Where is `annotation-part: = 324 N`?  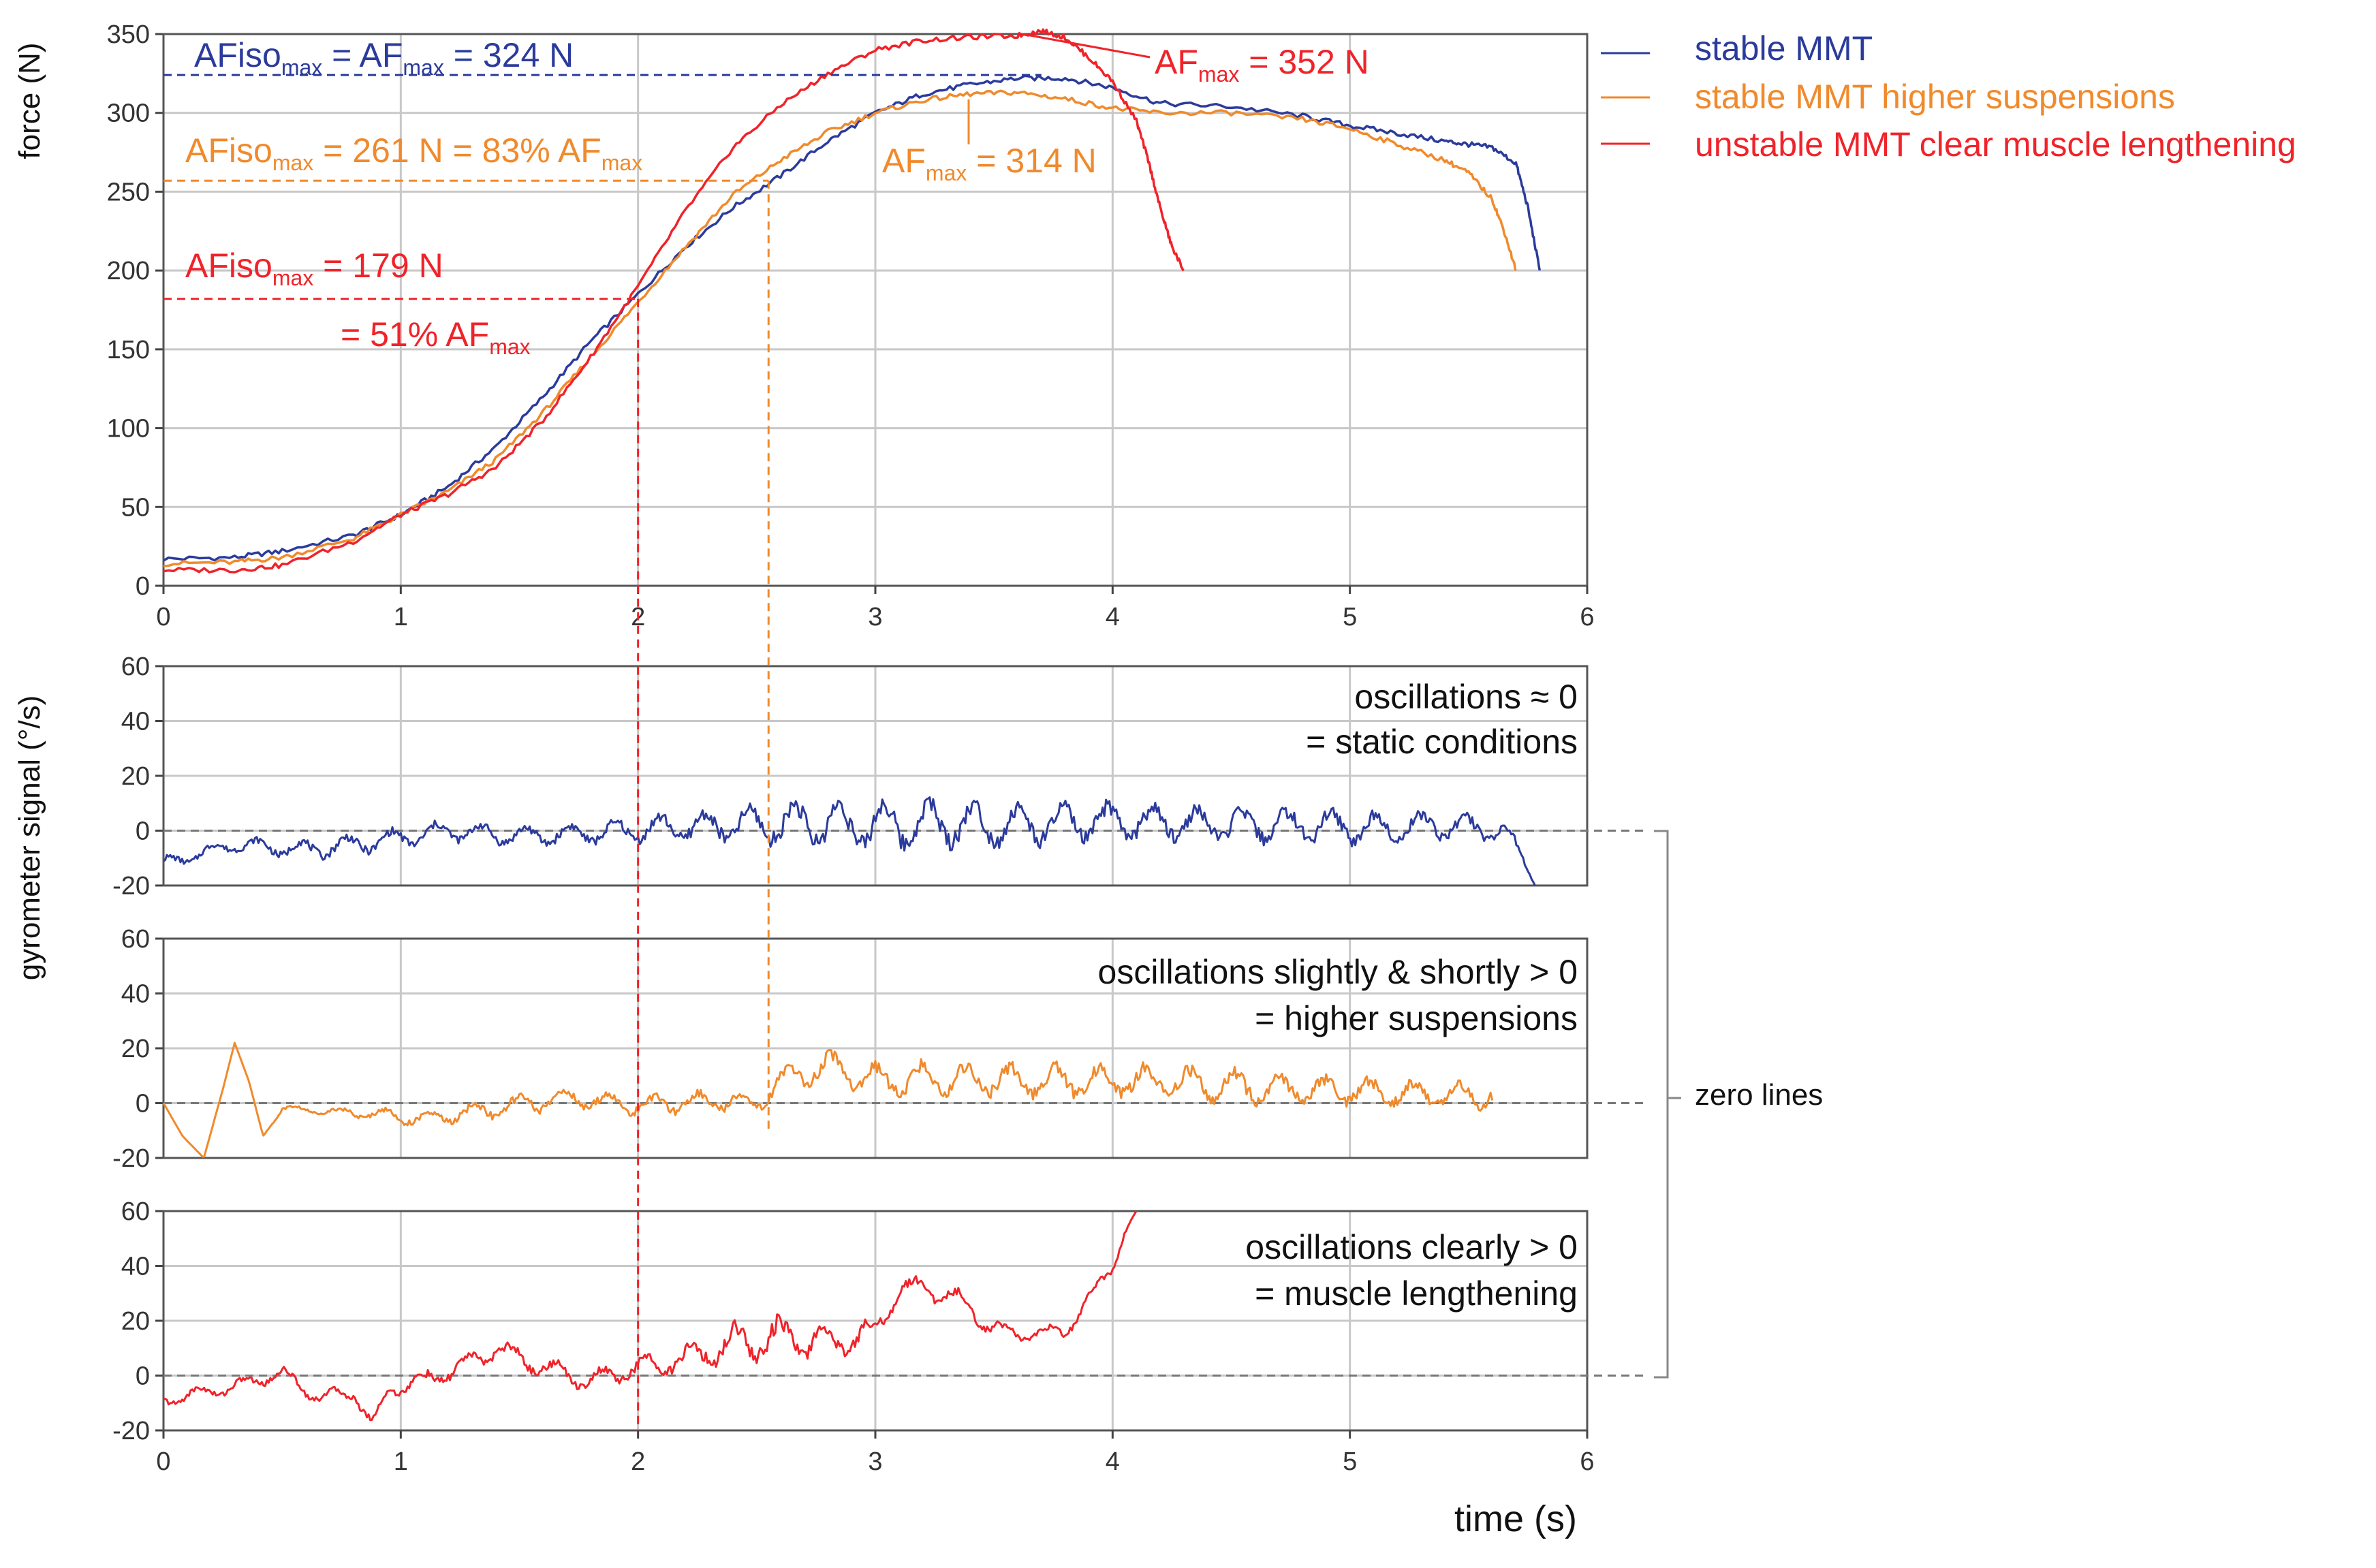 annotation-part: = 324 N is located at coordinates (509, 55).